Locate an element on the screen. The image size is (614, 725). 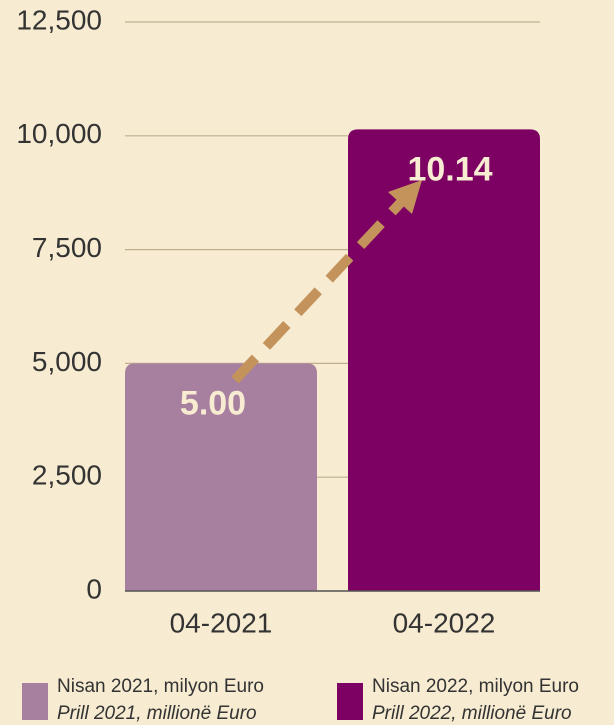
x-tick-label: 04-2021 is located at coordinates (221, 622).